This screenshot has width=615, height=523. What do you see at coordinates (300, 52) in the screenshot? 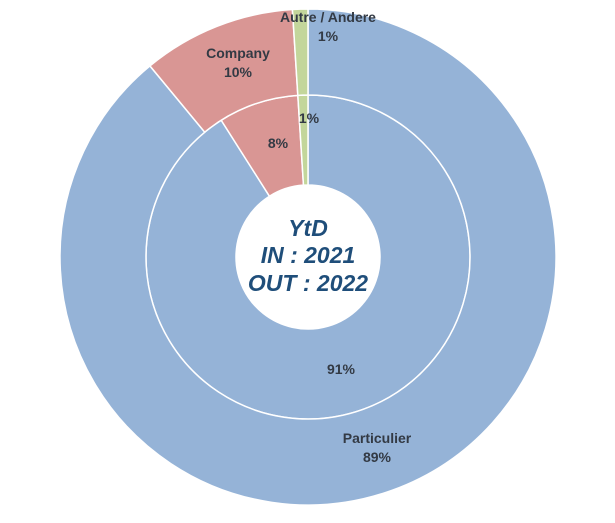
I see `outer-slice-autre-andere` at bounding box center [300, 52].